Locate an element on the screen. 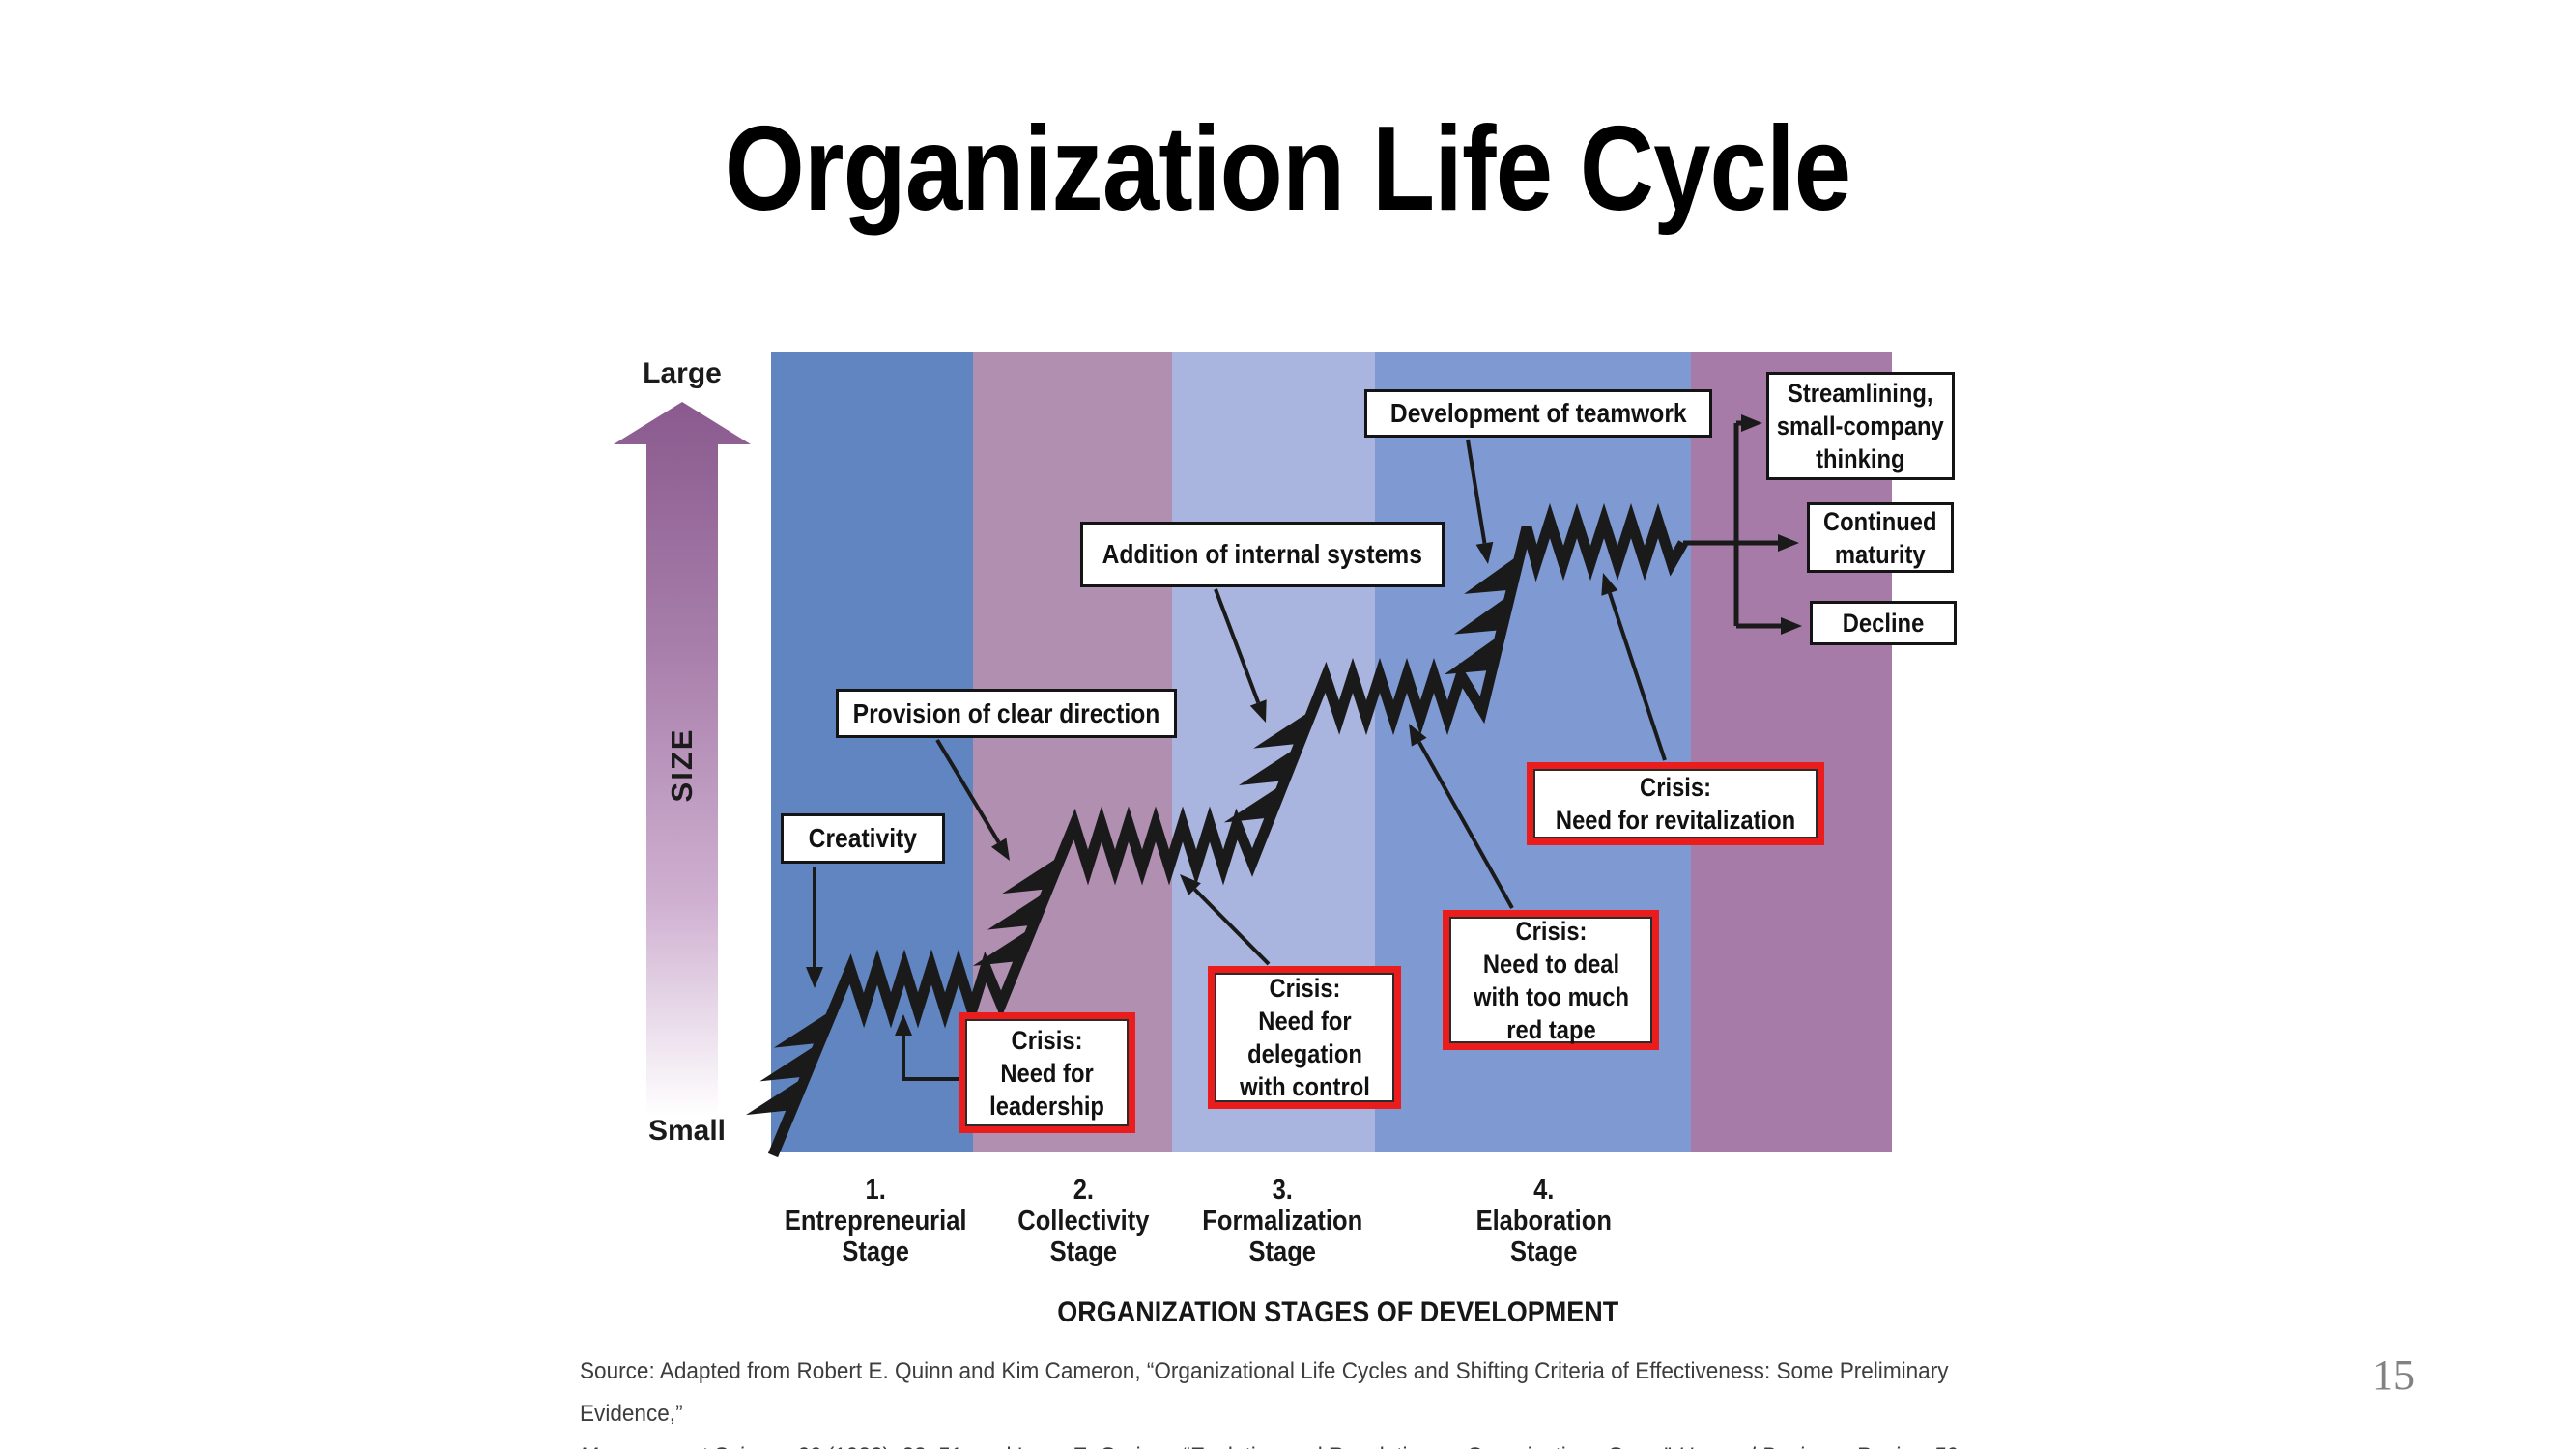 This screenshot has width=2576, height=1449. crisis-need-for-revitalization: Crisis: Need for revitalization is located at coordinates (1676, 803).